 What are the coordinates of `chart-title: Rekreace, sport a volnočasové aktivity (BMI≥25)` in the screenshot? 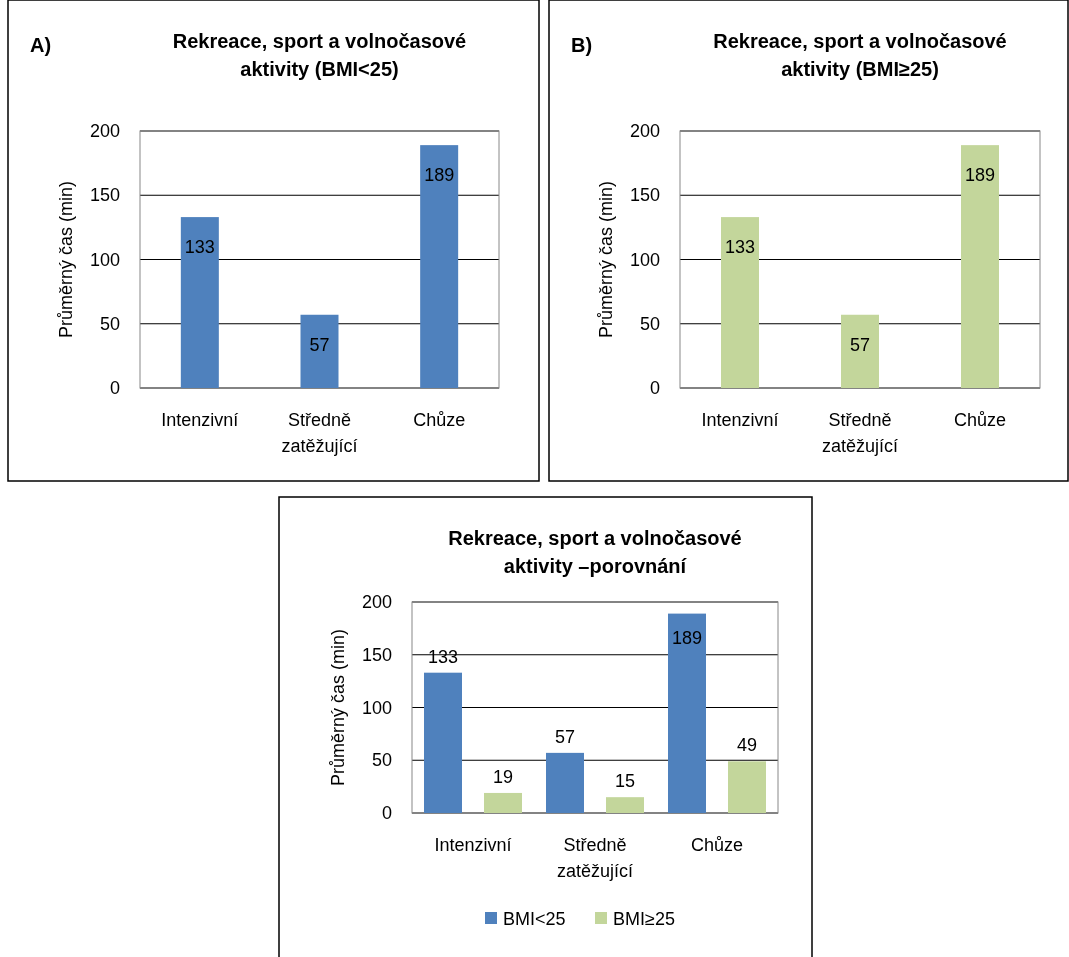 It's located at (860, 55).